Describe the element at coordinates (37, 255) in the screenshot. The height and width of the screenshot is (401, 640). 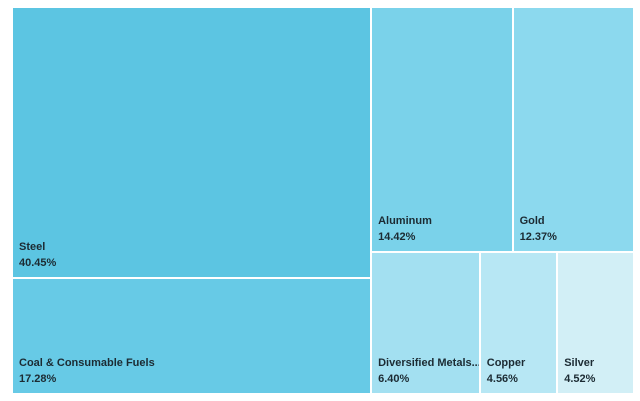
I see `tile-label: Steel 40.45%` at that location.